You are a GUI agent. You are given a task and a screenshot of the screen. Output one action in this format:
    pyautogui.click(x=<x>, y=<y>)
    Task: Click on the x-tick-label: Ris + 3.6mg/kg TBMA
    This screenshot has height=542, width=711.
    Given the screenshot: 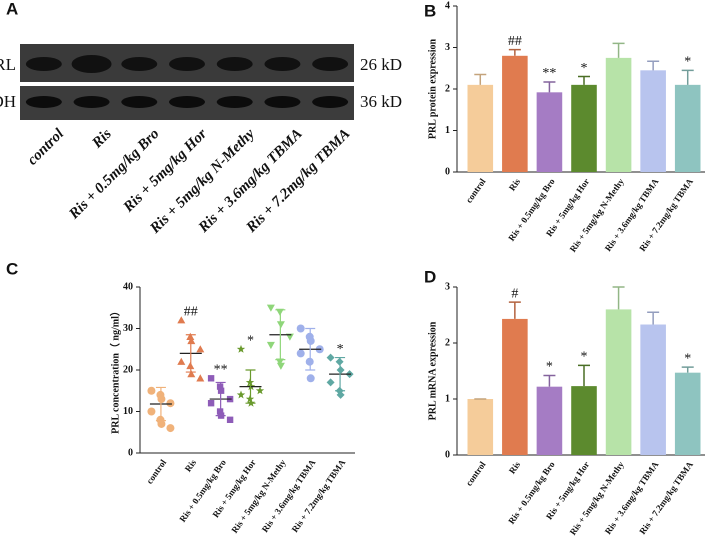 What is the action you would take?
    pyautogui.click(x=289, y=495)
    